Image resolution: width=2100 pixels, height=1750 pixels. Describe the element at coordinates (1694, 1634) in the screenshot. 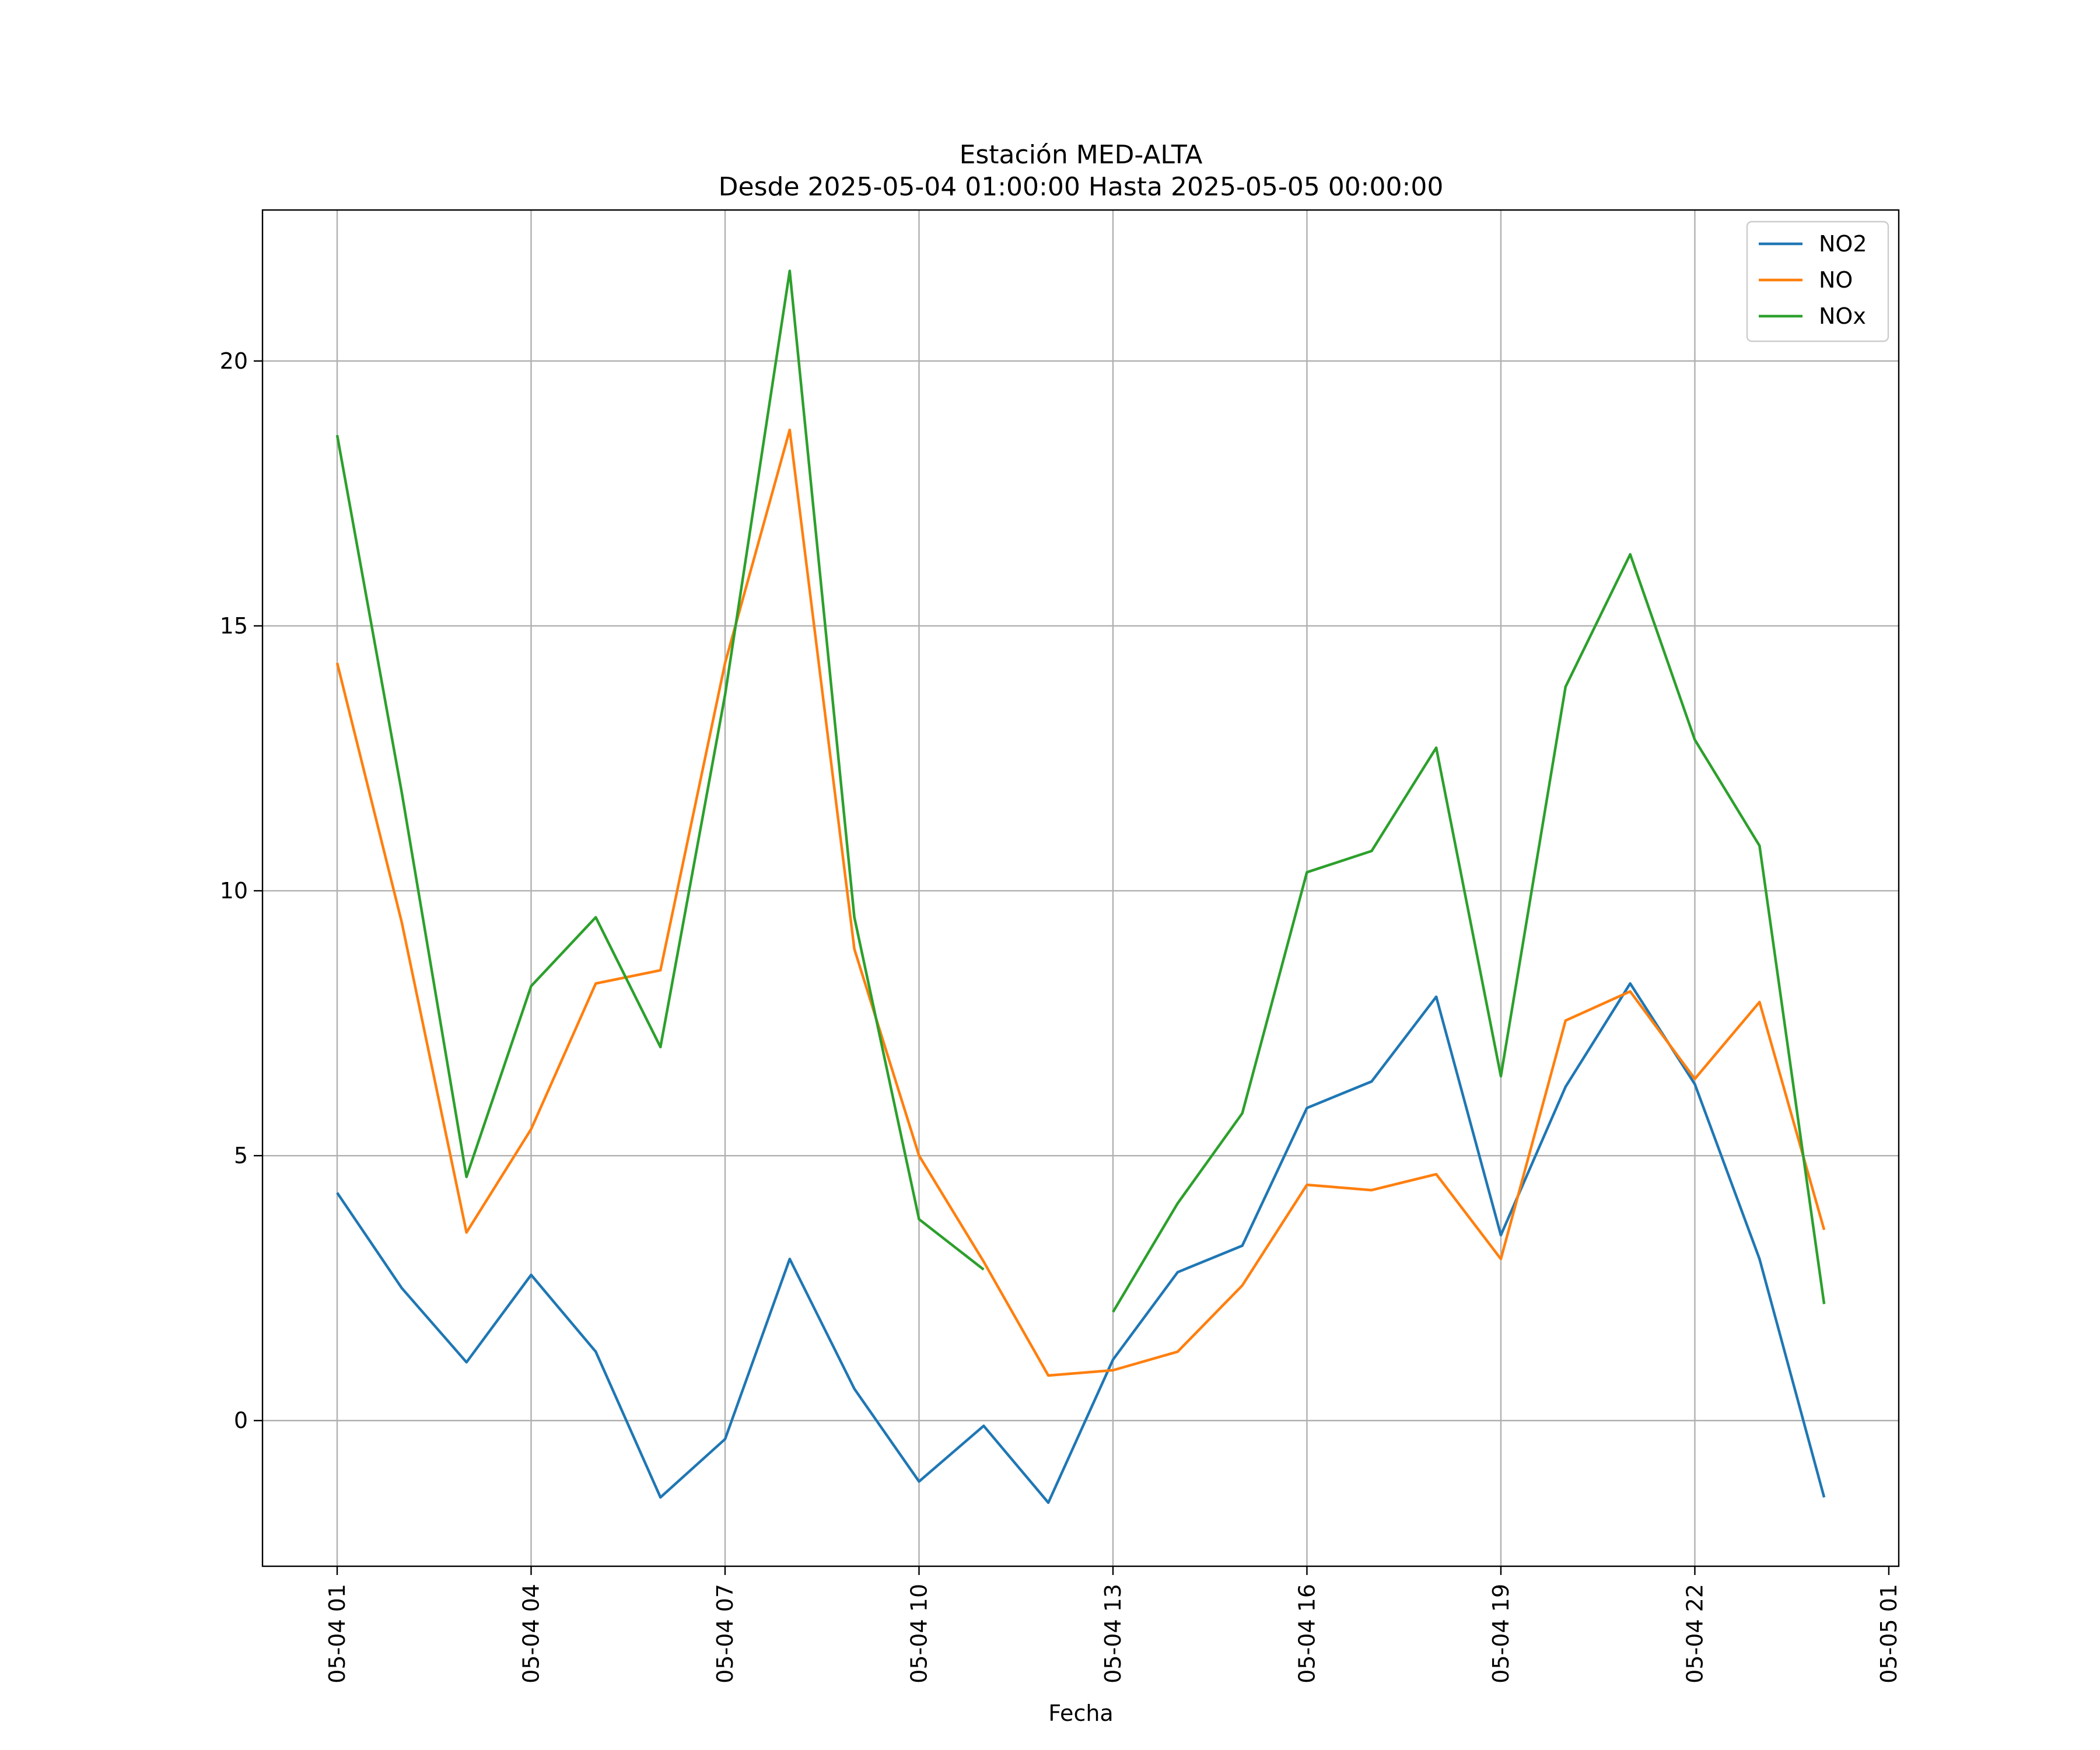

I see `x-tick-label: 05-04 22` at that location.